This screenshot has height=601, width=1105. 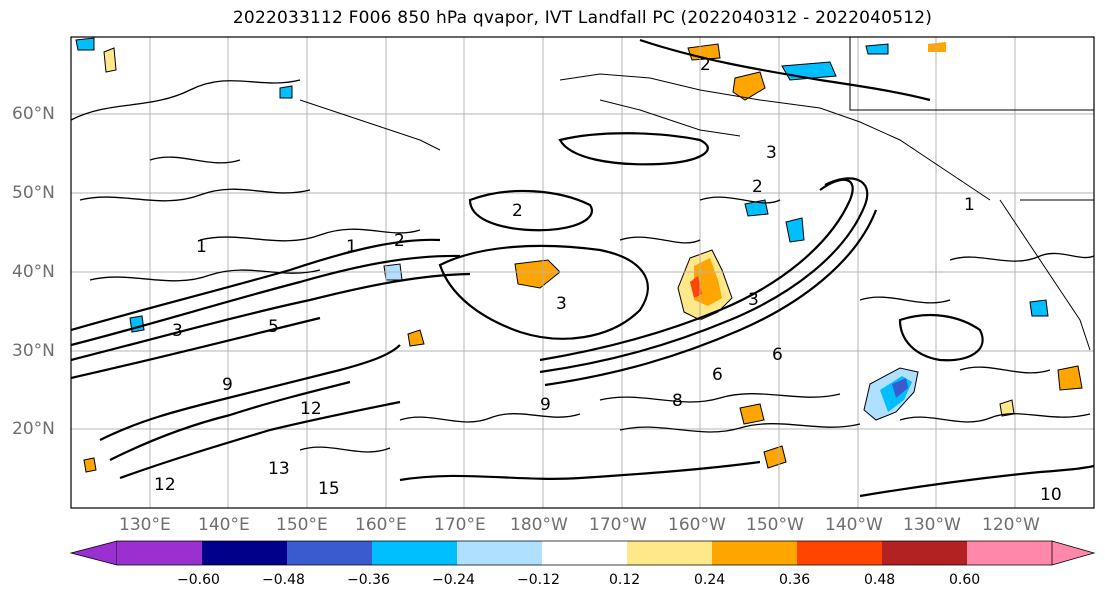 What do you see at coordinates (273, 327) in the screenshot?
I see `contour-label: 5` at bounding box center [273, 327].